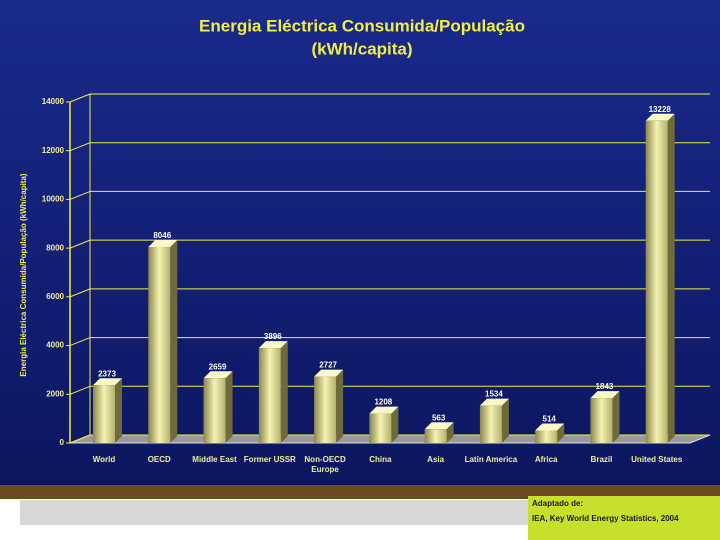 This screenshot has width=720, height=540. What do you see at coordinates (274, 512) in the screenshot?
I see `shadow` at bounding box center [274, 512].